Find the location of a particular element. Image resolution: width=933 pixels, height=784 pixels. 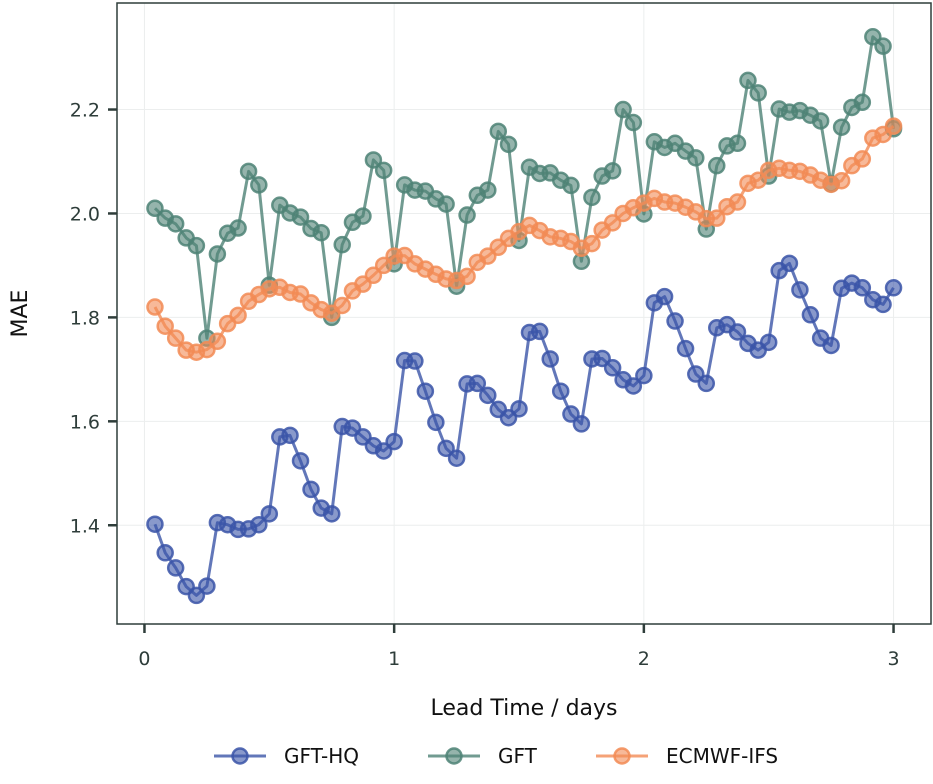

y-axis-title: MAE is located at coordinates (20, 314).